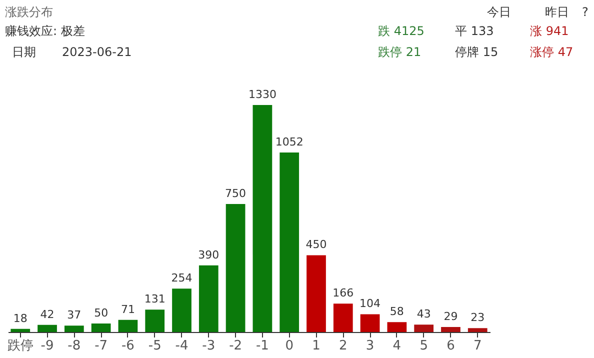 The height and width of the screenshot is (358, 594). Describe the element at coordinates (401, 31) in the screenshot. I see `text: 跌 4125` at that location.